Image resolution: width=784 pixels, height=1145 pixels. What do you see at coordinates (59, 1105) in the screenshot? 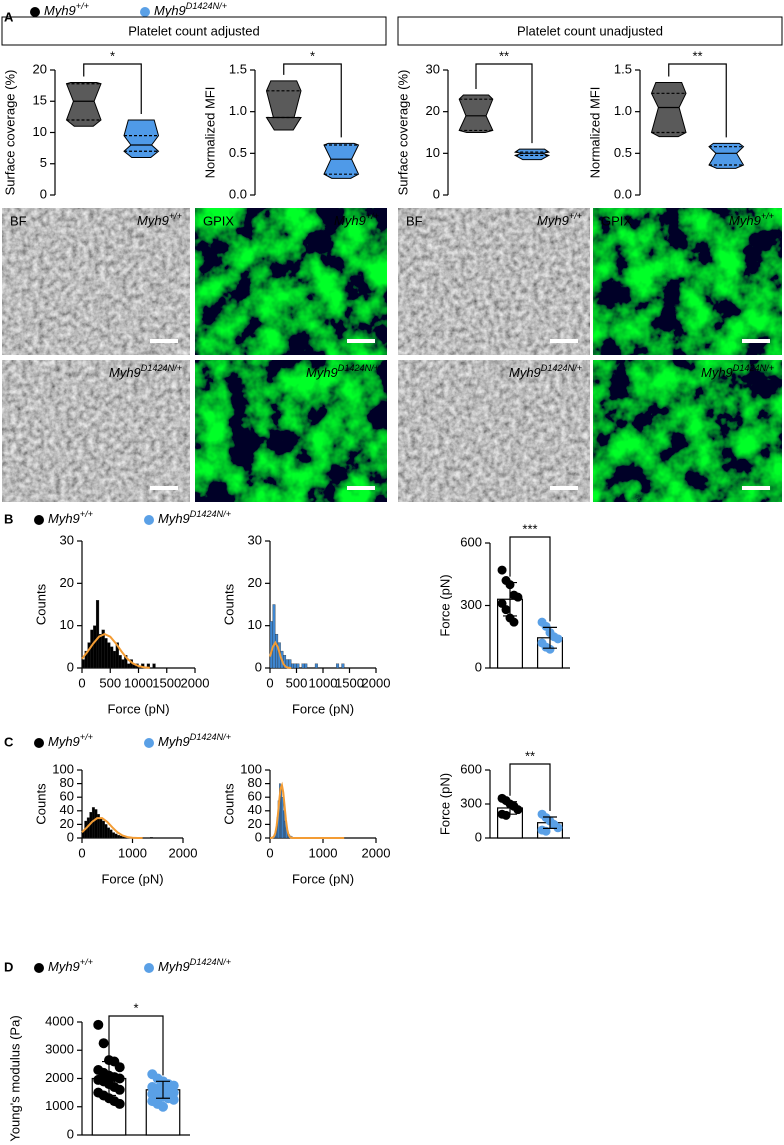
I see `y-tick-label: 1000` at bounding box center [59, 1105].